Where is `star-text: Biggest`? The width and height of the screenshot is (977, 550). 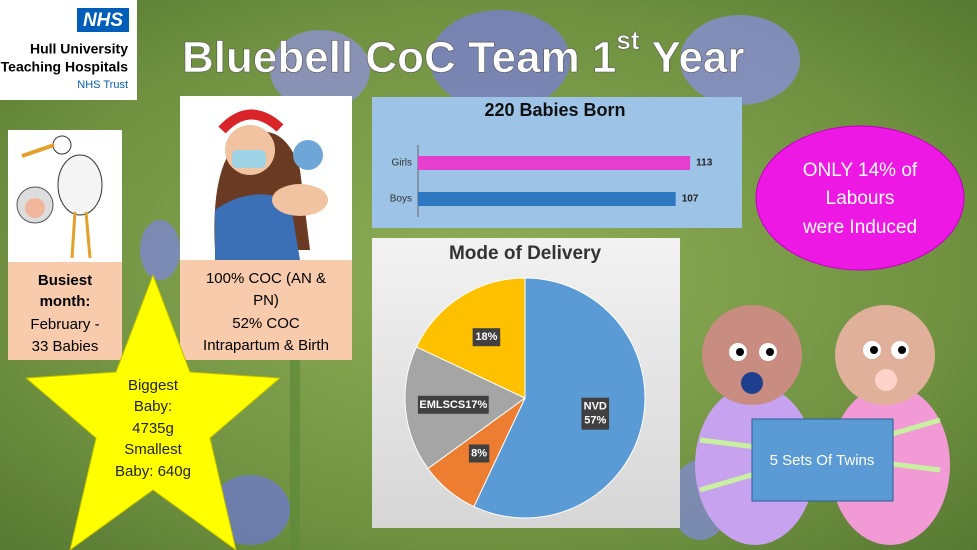 star-text: Biggest is located at coordinates (153, 385).